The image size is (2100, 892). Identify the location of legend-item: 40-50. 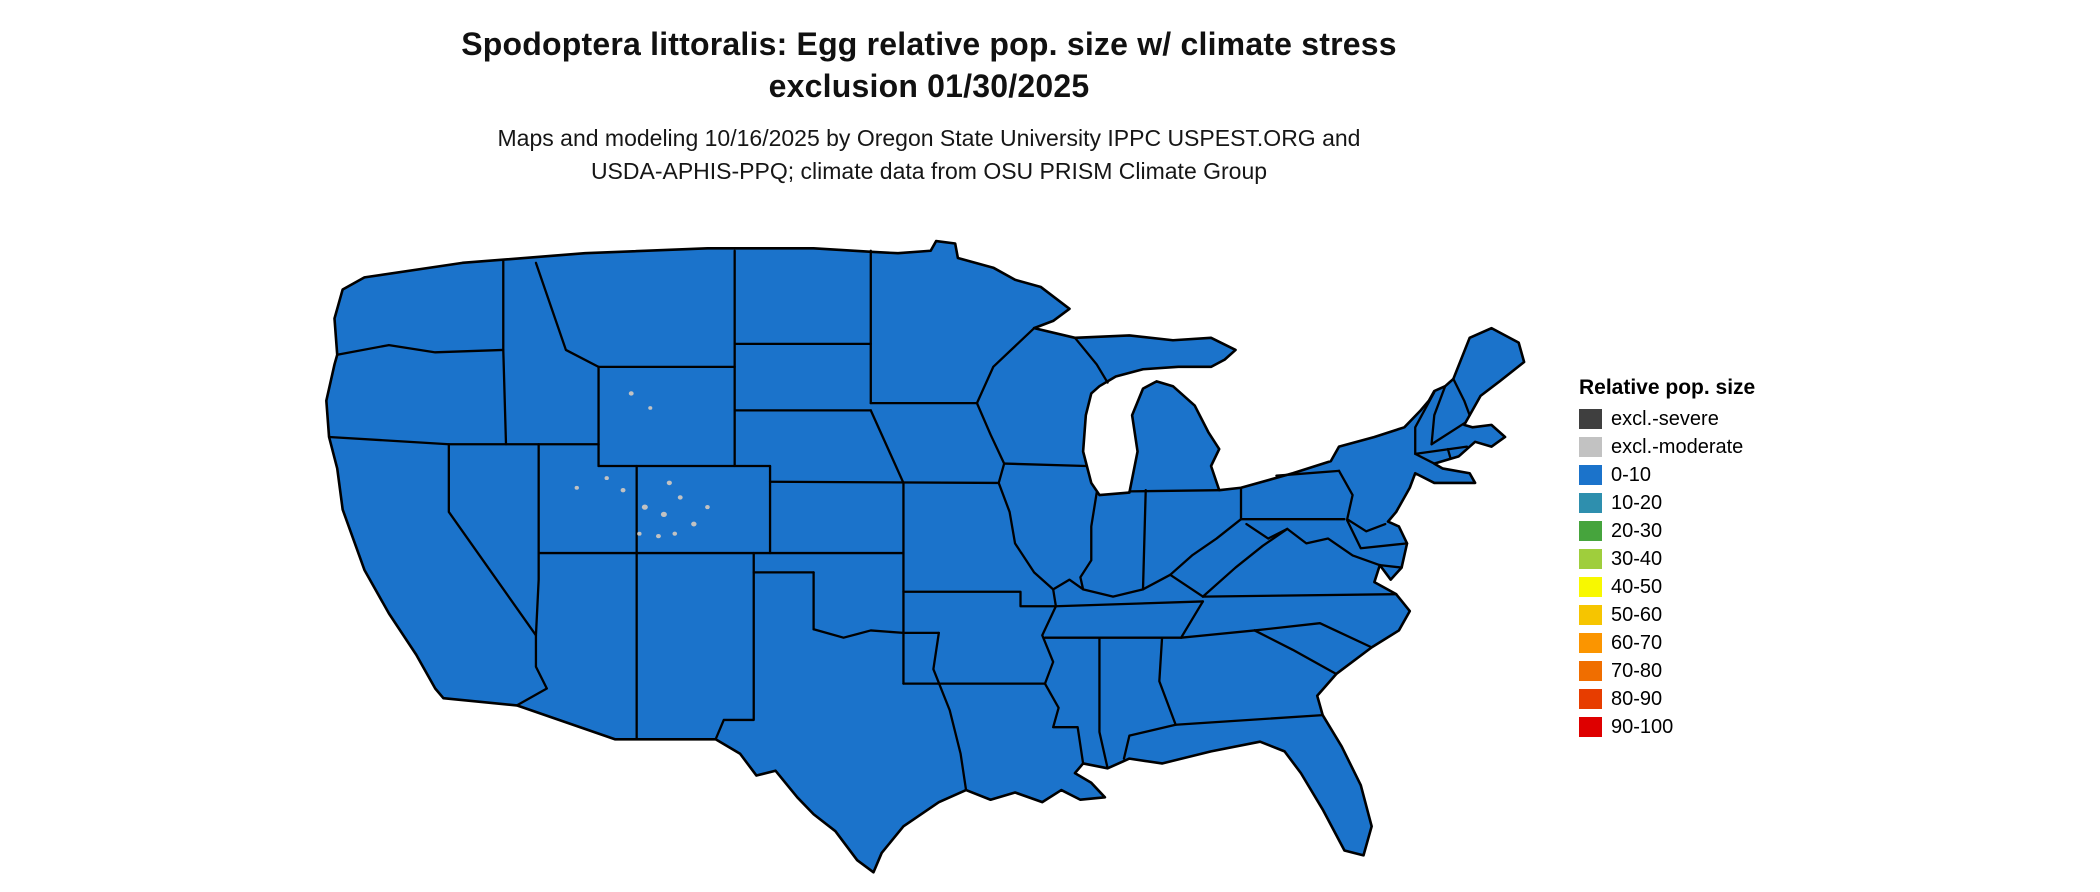
(1739, 587).